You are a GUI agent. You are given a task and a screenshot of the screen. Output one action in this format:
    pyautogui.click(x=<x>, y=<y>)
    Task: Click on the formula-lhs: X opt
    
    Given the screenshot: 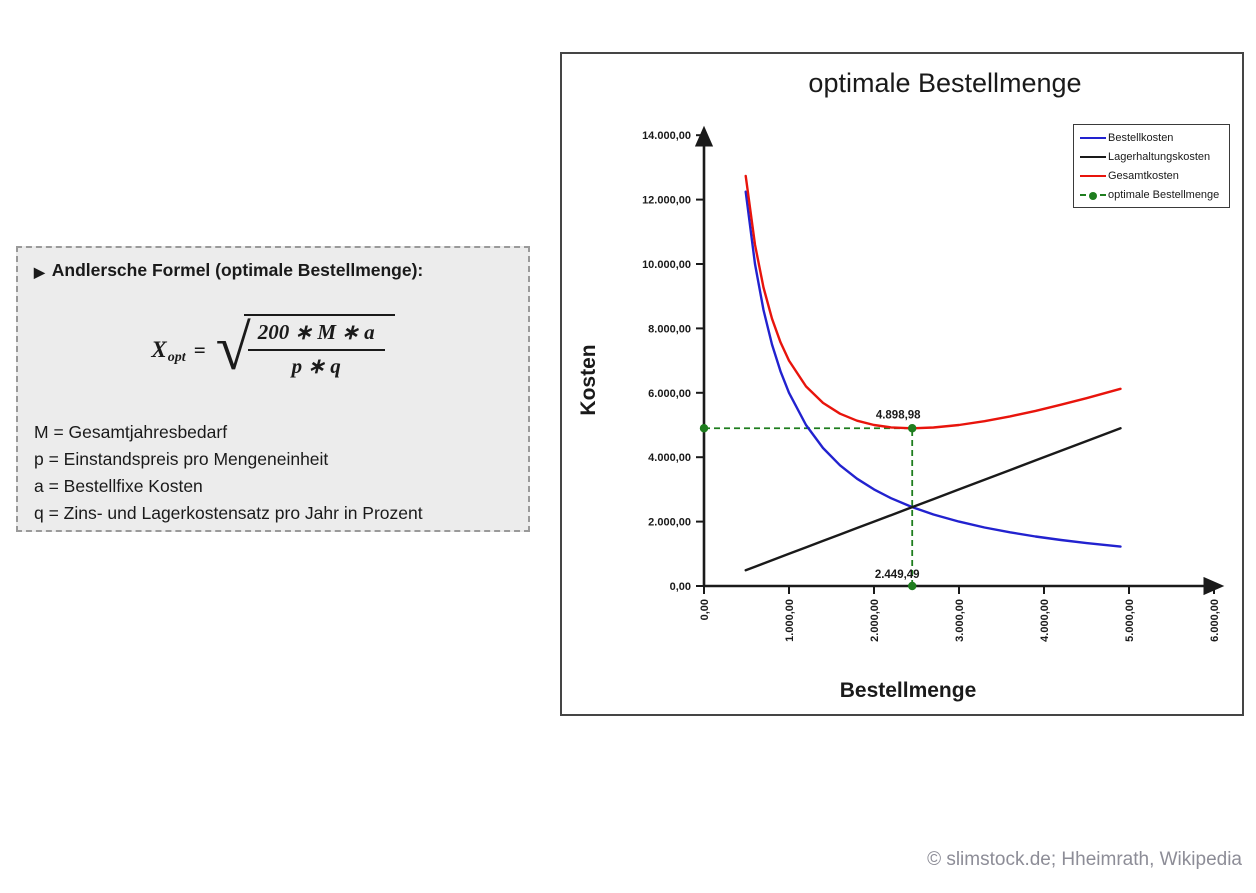 What is the action you would take?
    pyautogui.click(x=168, y=351)
    